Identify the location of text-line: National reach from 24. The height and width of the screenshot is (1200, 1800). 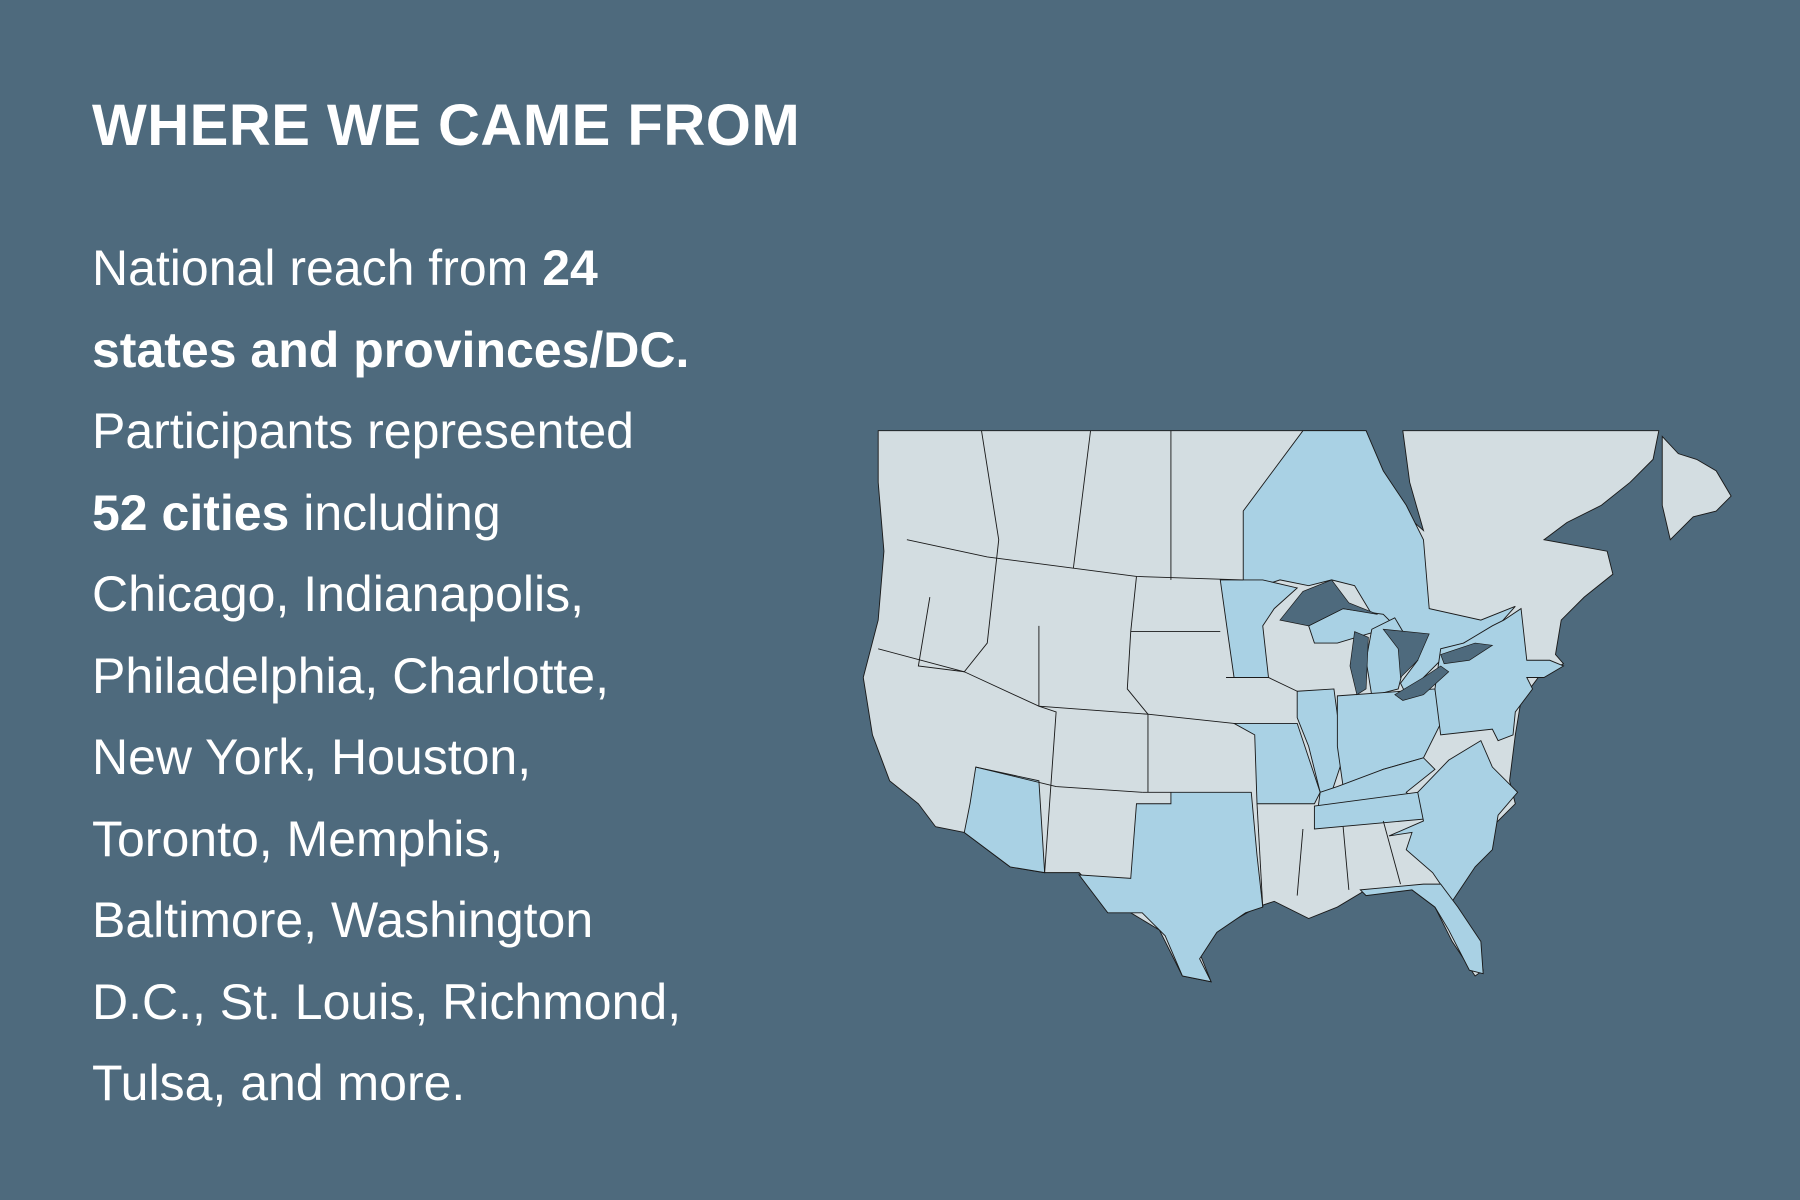
(390, 269).